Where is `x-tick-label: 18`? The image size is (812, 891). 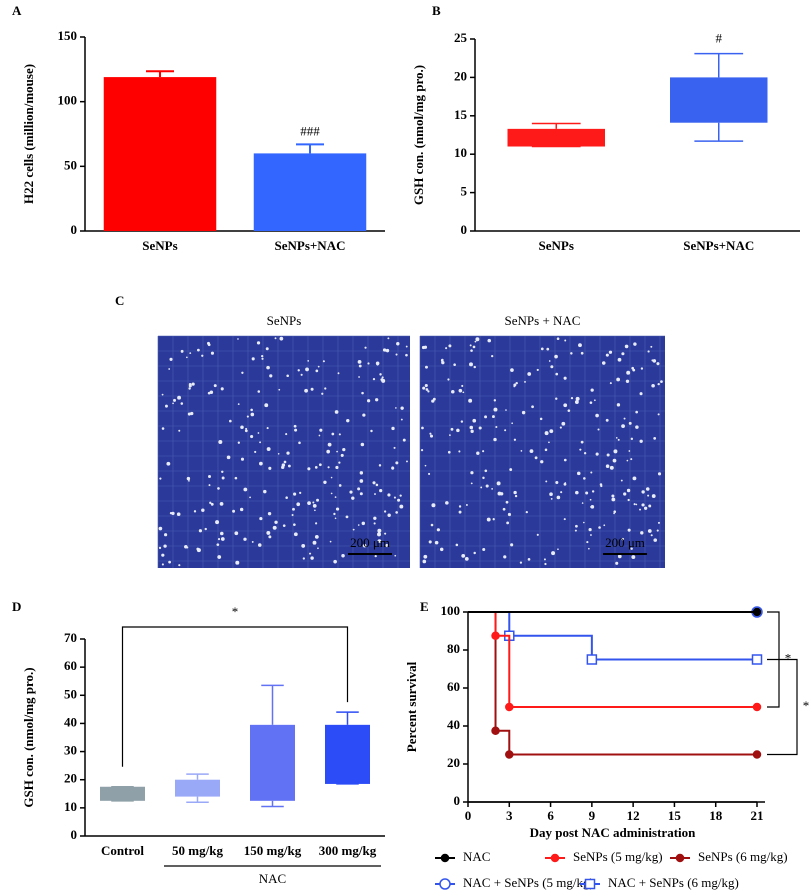 x-tick-label: 18 is located at coordinates (716, 815).